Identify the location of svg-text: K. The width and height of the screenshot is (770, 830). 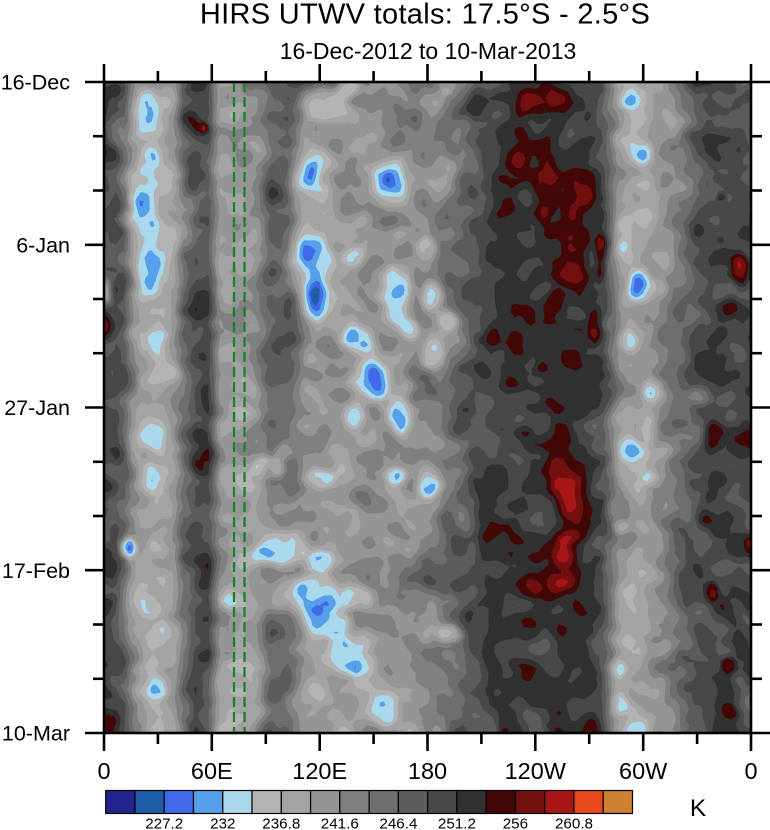
(698, 808).